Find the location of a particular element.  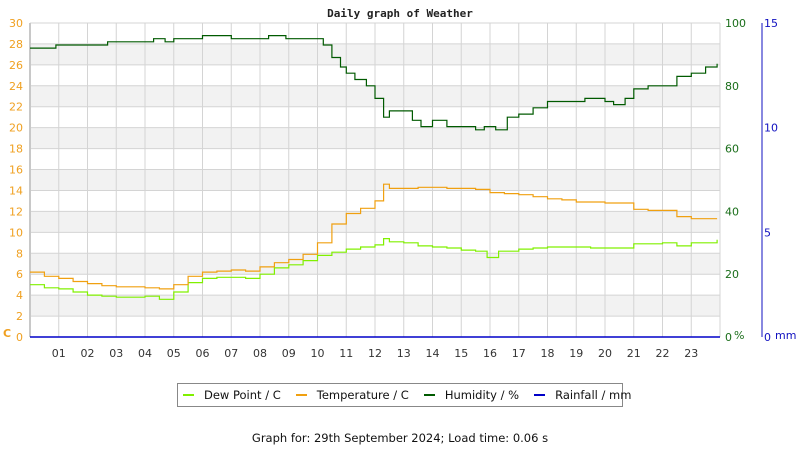

left-tick-label: 20 is located at coordinates (16, 128).